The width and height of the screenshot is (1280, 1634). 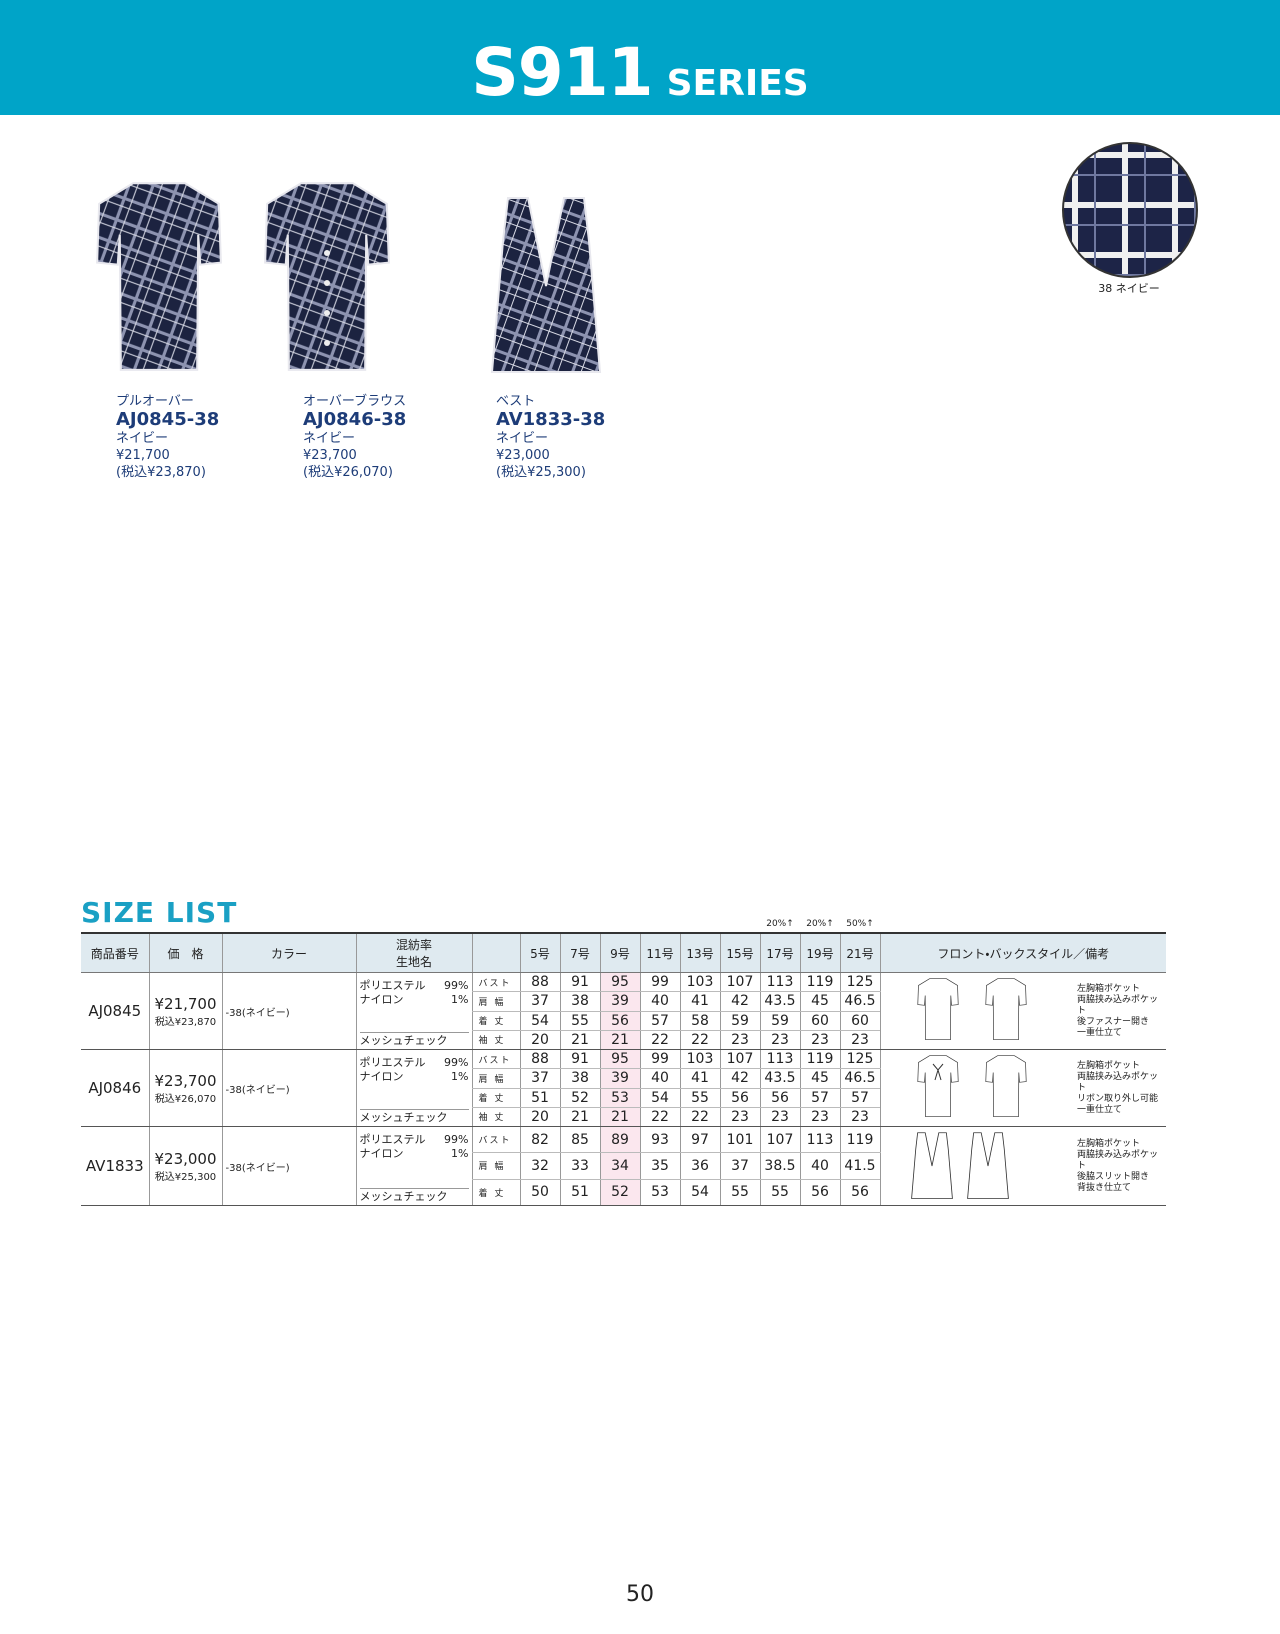 I want to click on style-wrap: 左胸箱ポケット 両脇挟み込みポケット リボン取り外し可能 一重仕立て, so click(x=1024, y=1088).